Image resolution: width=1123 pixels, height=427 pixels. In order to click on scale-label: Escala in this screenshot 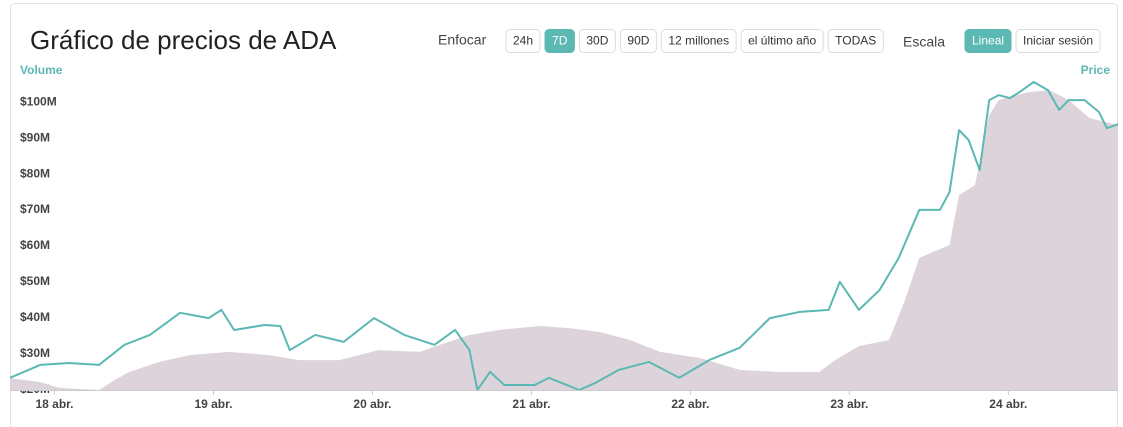, I will do `click(924, 42)`.